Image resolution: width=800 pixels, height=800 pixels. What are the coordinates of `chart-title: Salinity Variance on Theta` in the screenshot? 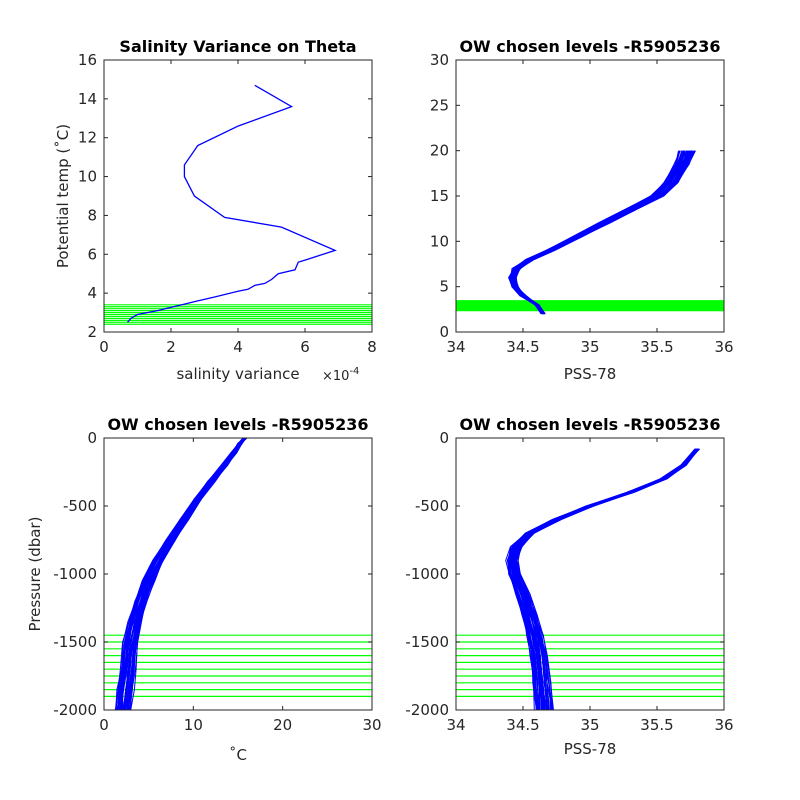 It's located at (237, 46).